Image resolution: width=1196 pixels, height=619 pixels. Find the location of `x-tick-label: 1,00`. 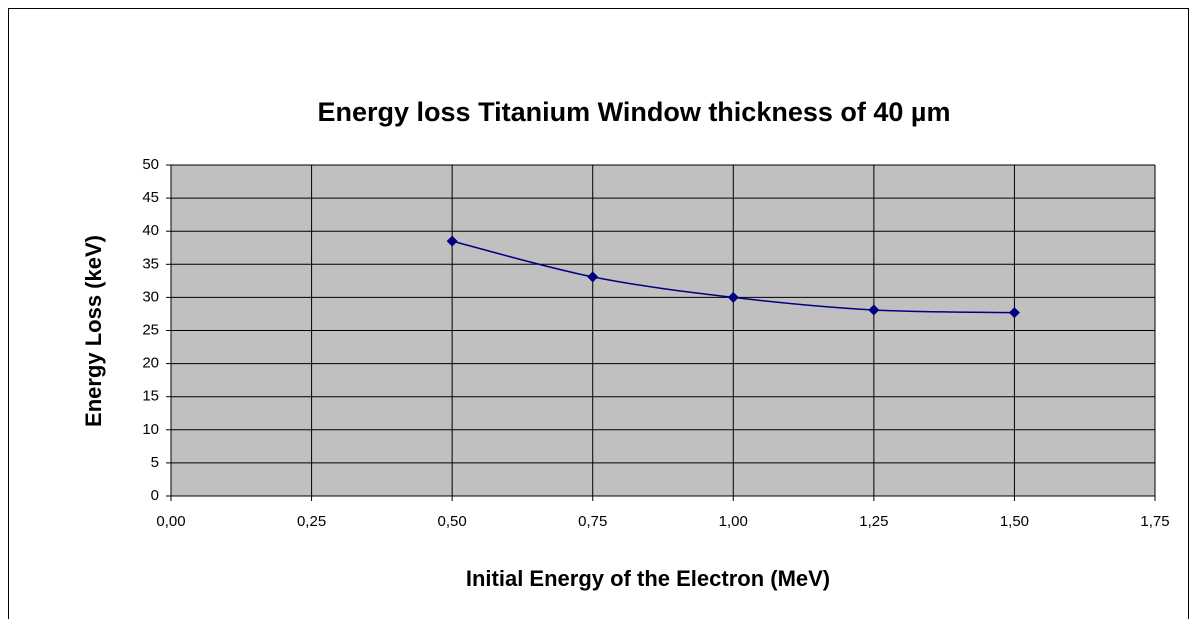

x-tick-label: 1,00 is located at coordinates (733, 521).